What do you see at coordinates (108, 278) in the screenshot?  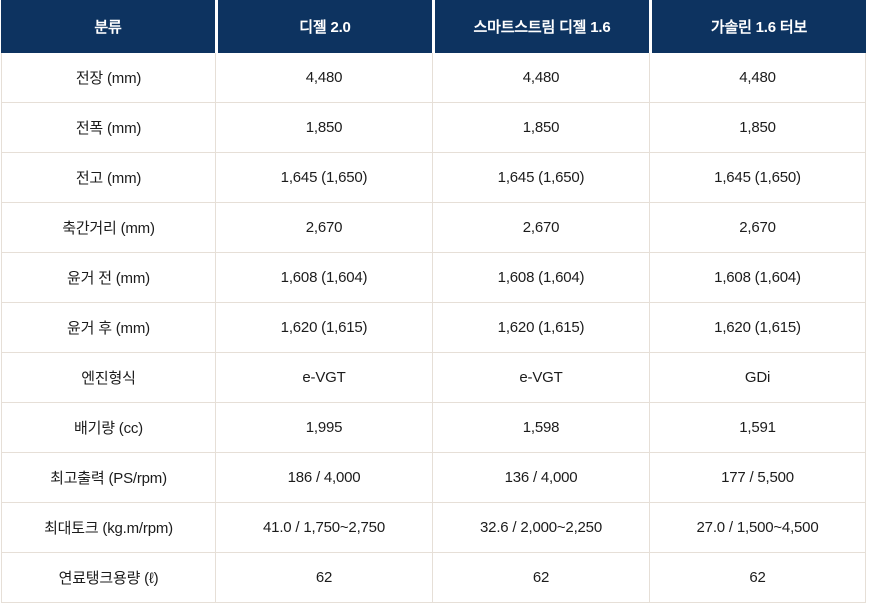 I see `row-label: 윤거 전 (mm)` at bounding box center [108, 278].